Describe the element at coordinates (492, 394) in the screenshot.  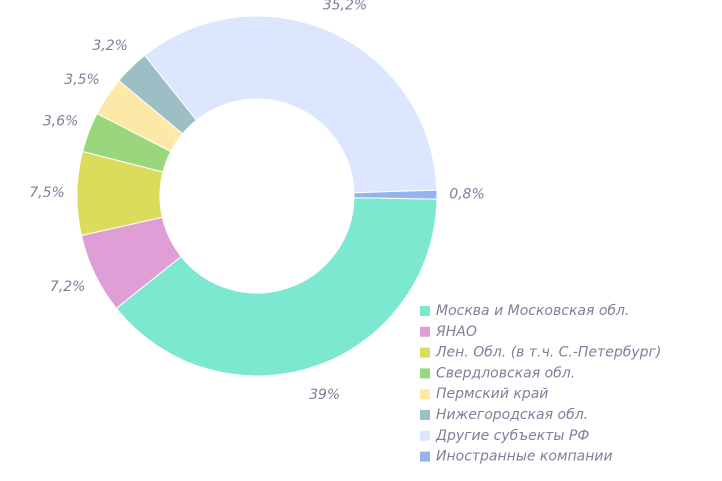
I see `legend-label: Пермский край` at that location.